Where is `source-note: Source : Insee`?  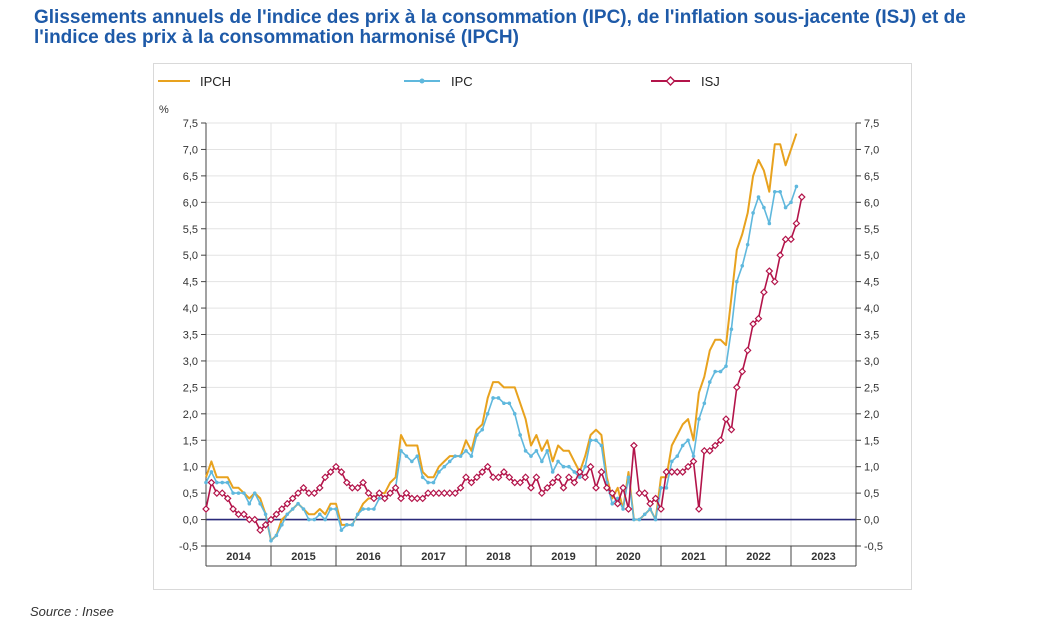 source-note: Source : Insee is located at coordinates (72, 611).